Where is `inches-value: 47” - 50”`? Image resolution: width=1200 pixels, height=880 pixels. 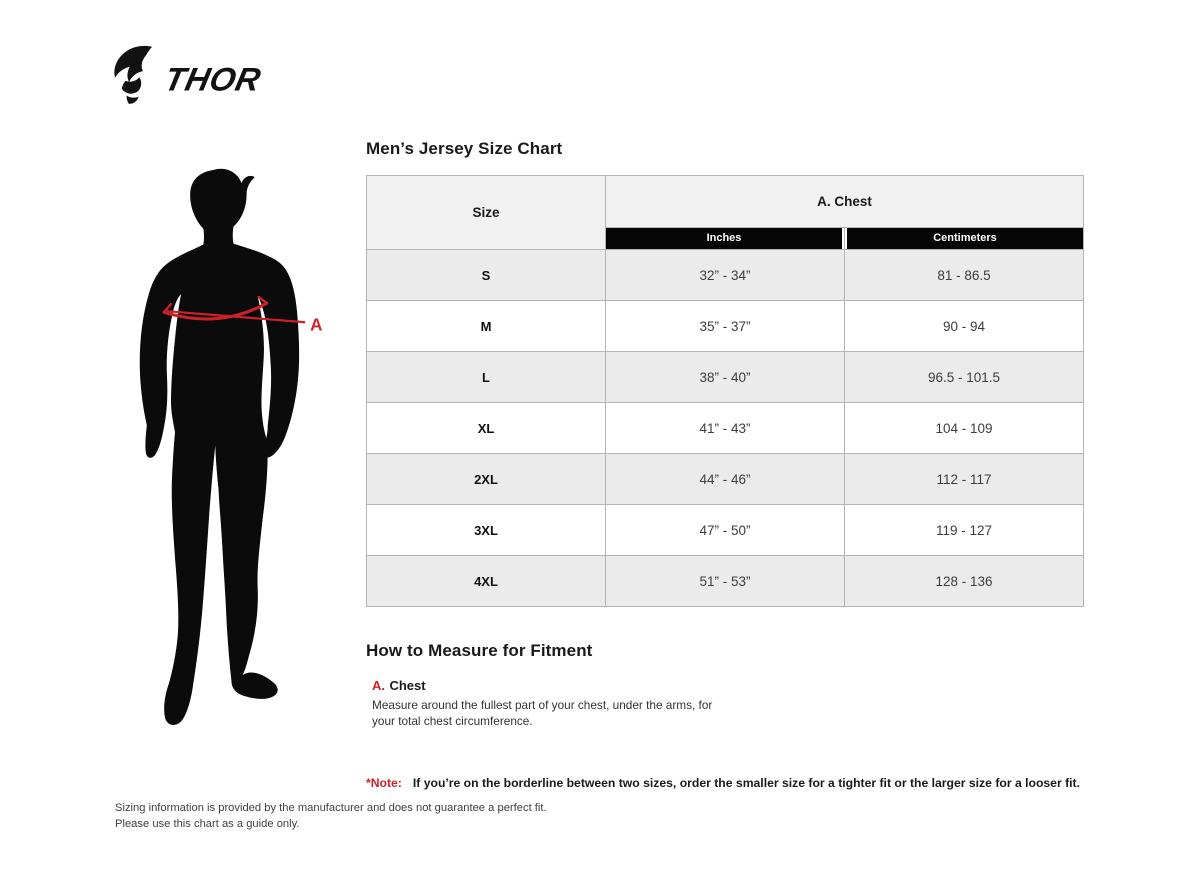 inches-value: 47” - 50” is located at coordinates (725, 530).